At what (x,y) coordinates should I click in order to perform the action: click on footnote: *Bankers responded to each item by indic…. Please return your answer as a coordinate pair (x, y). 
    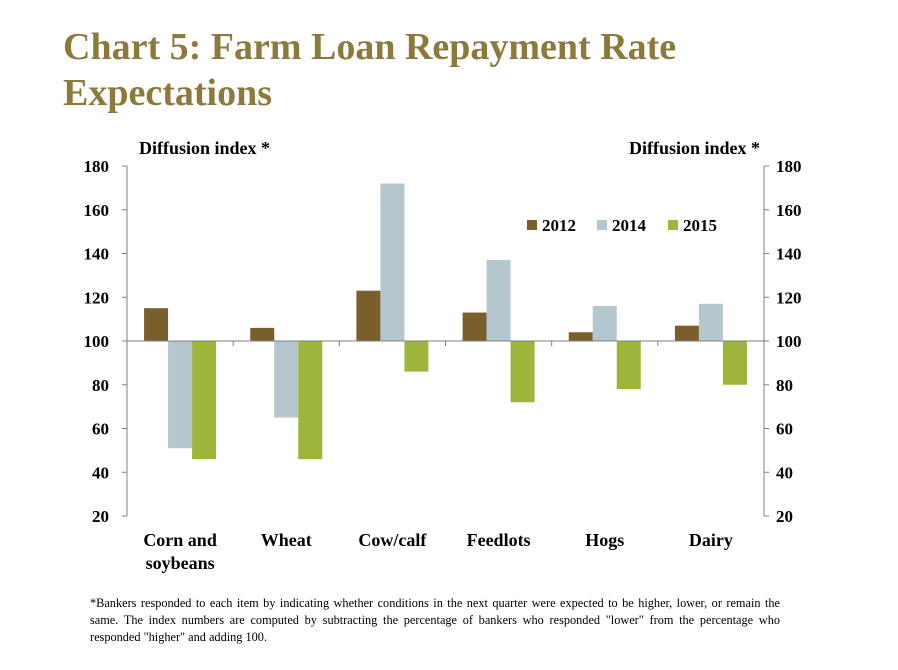
    Looking at the image, I should click on (435, 620).